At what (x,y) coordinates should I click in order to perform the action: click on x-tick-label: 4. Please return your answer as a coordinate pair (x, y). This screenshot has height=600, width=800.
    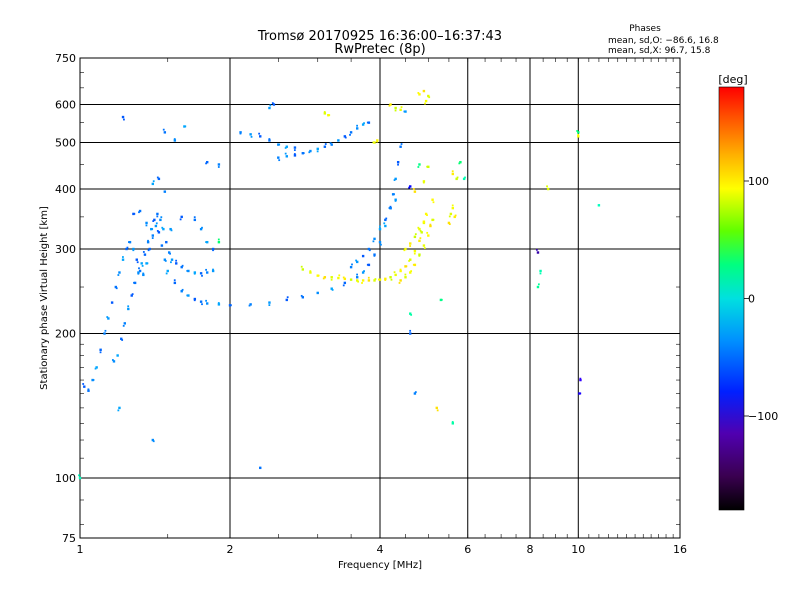
    Looking at the image, I should click on (380, 549).